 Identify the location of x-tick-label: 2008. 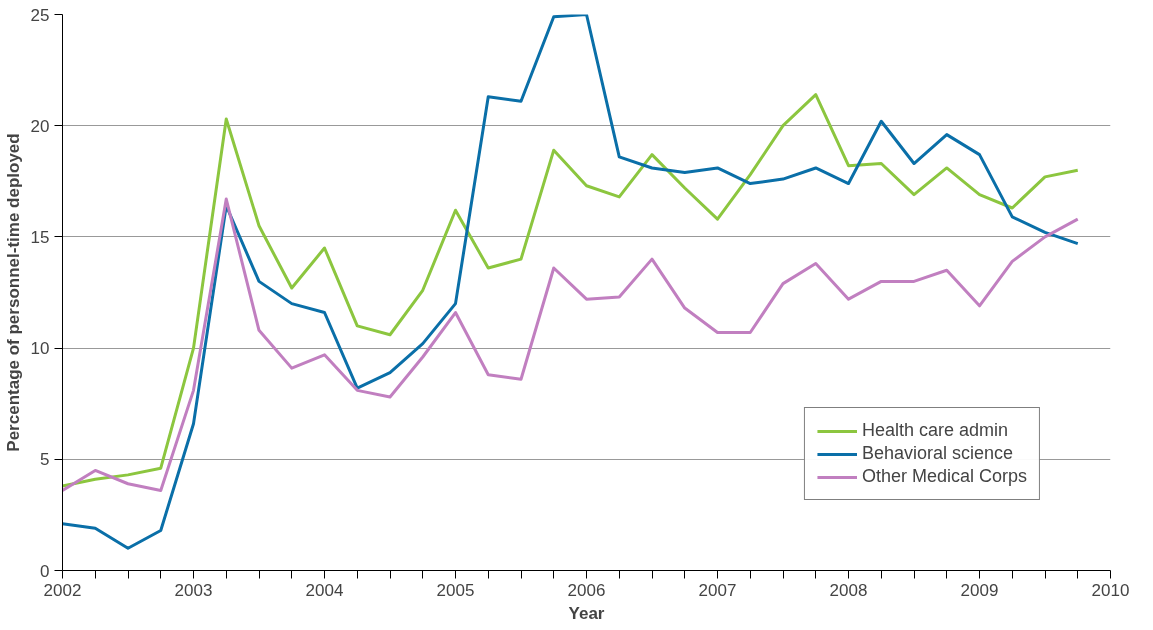
(848, 590).